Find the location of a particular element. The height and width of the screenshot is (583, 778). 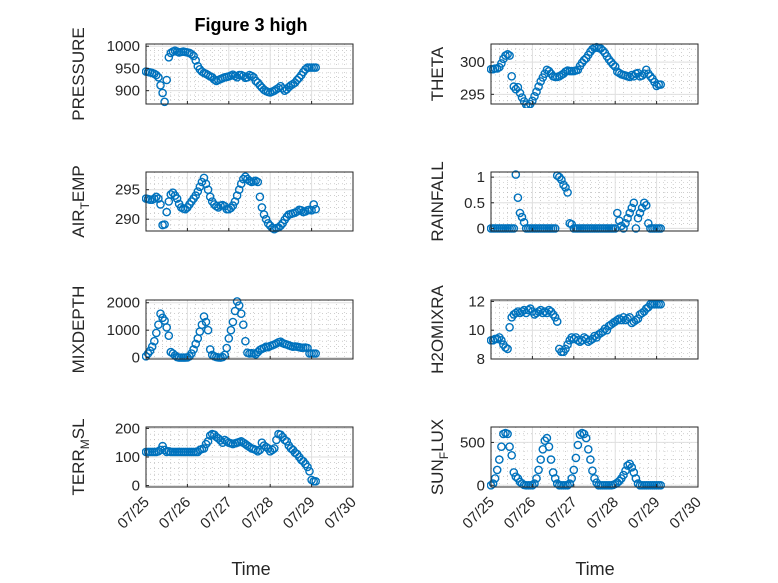

y-tick-label: 200 is located at coordinates (127, 428).